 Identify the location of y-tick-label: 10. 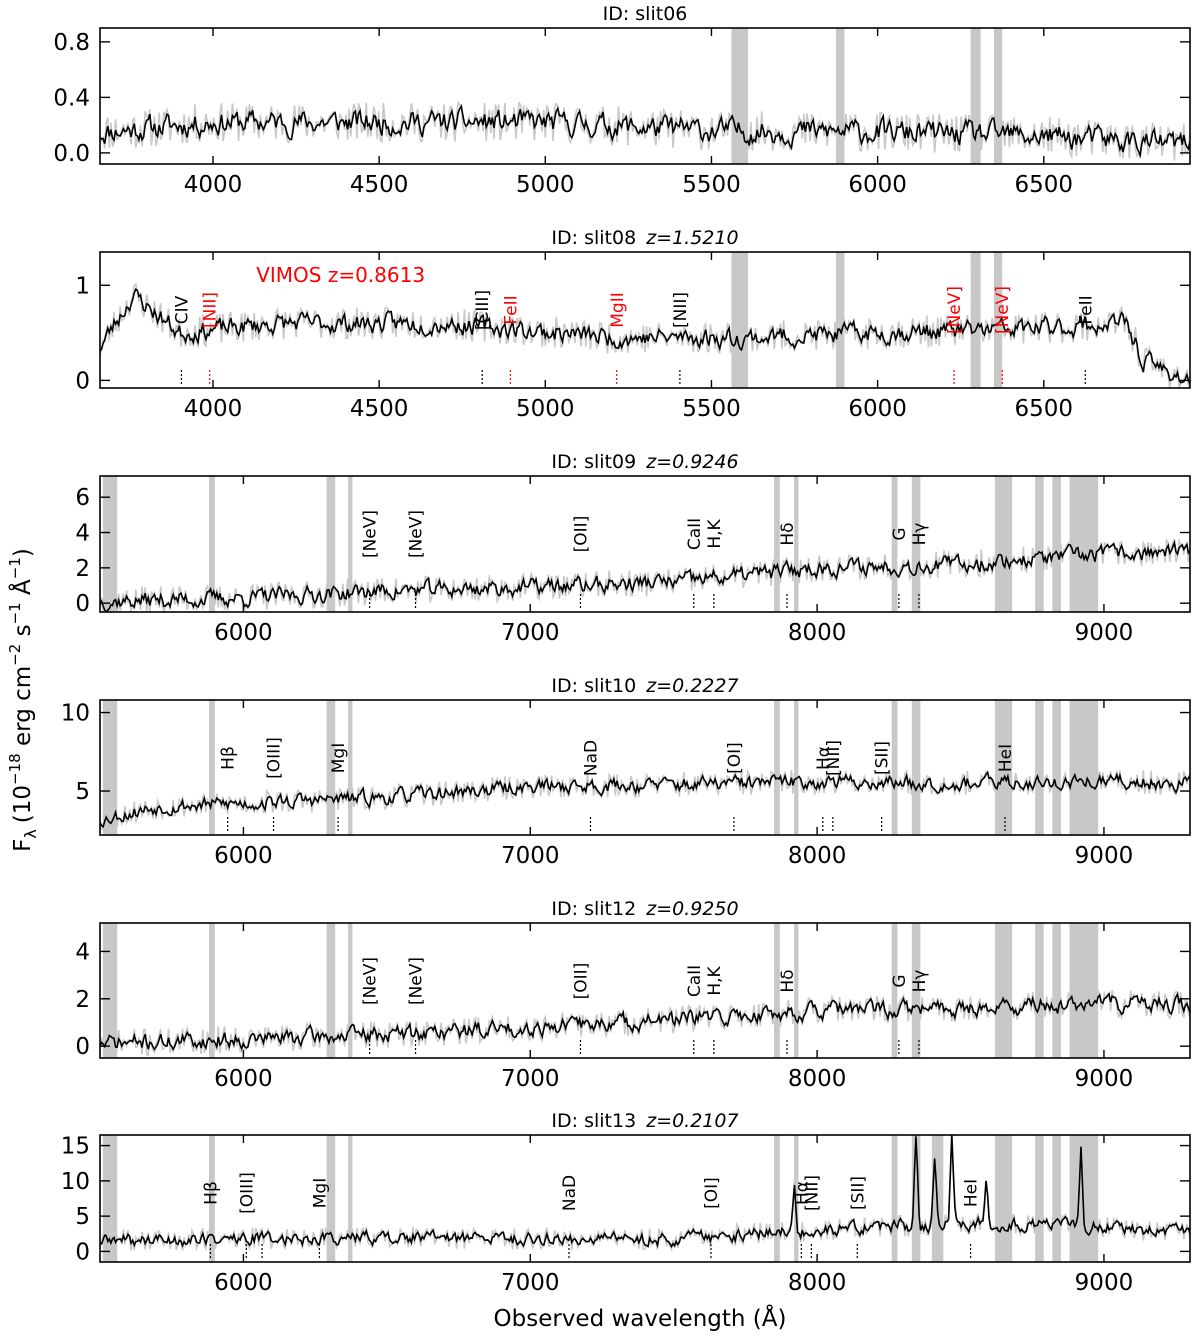
(75, 1182).